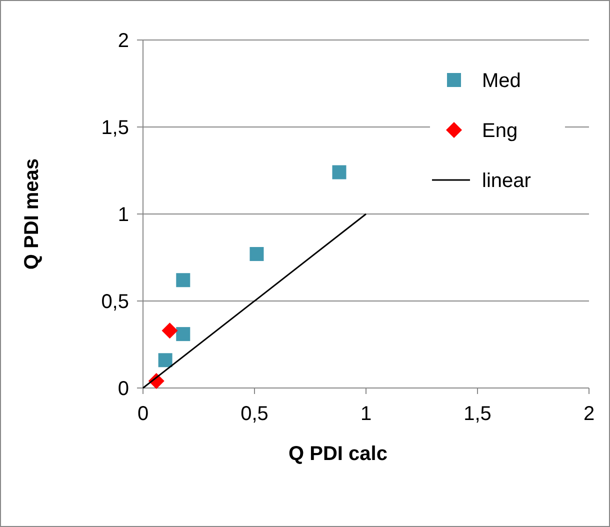  Describe the element at coordinates (123, 389) in the screenshot. I see `y-tick-label: 0` at that location.